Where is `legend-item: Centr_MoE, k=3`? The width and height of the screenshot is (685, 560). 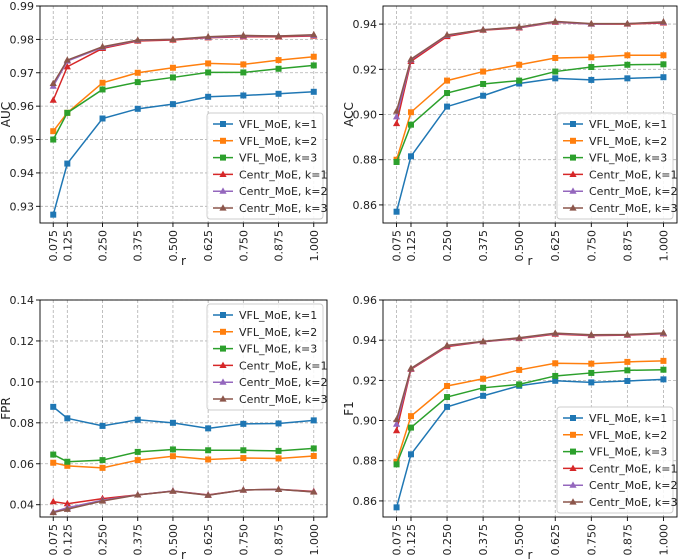
legend-item: Centr_MoE, k=3 is located at coordinates (270, 399).